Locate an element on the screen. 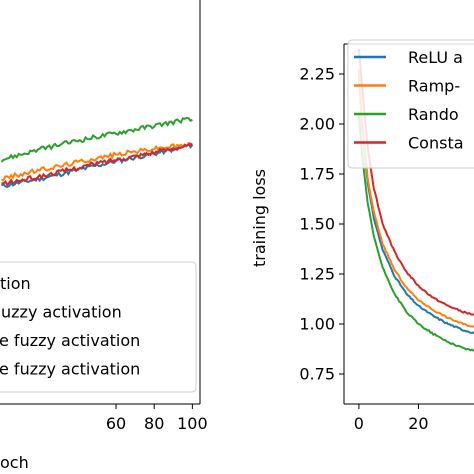  left-legend-label-2: uzzy activation is located at coordinates (61, 312).